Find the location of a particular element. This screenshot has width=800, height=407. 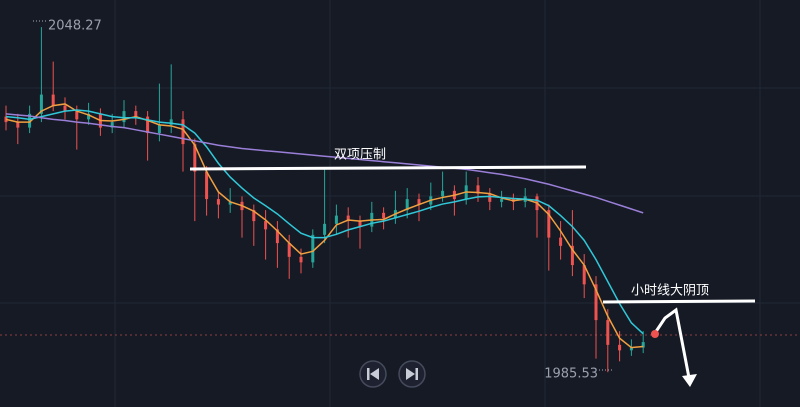

annotation: 双项压制 is located at coordinates (360, 155).